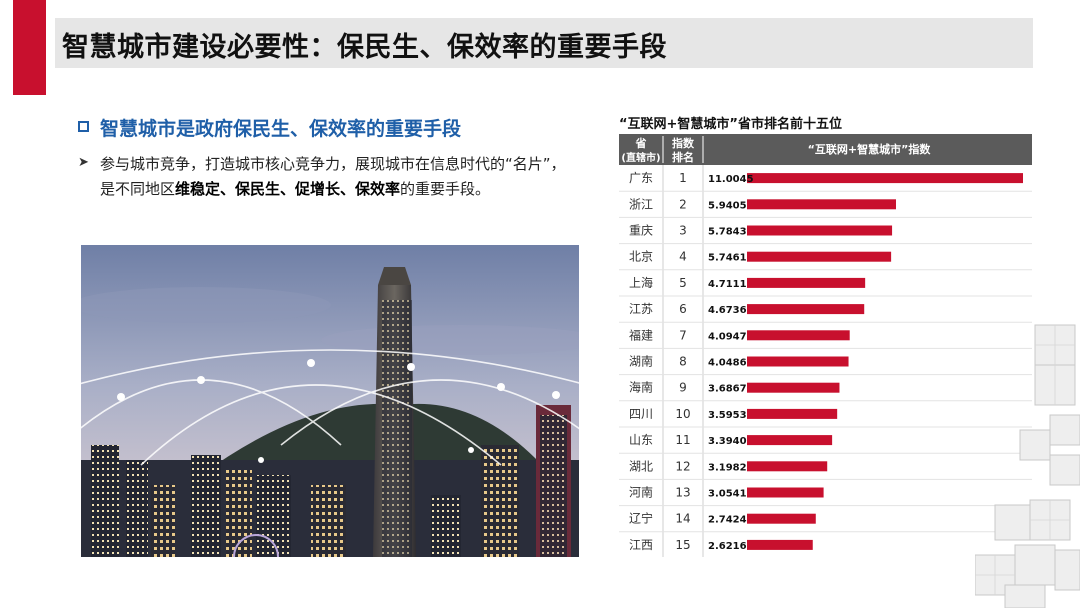 The image size is (1080, 608). I want to click on rank-label: 6, so click(683, 309).